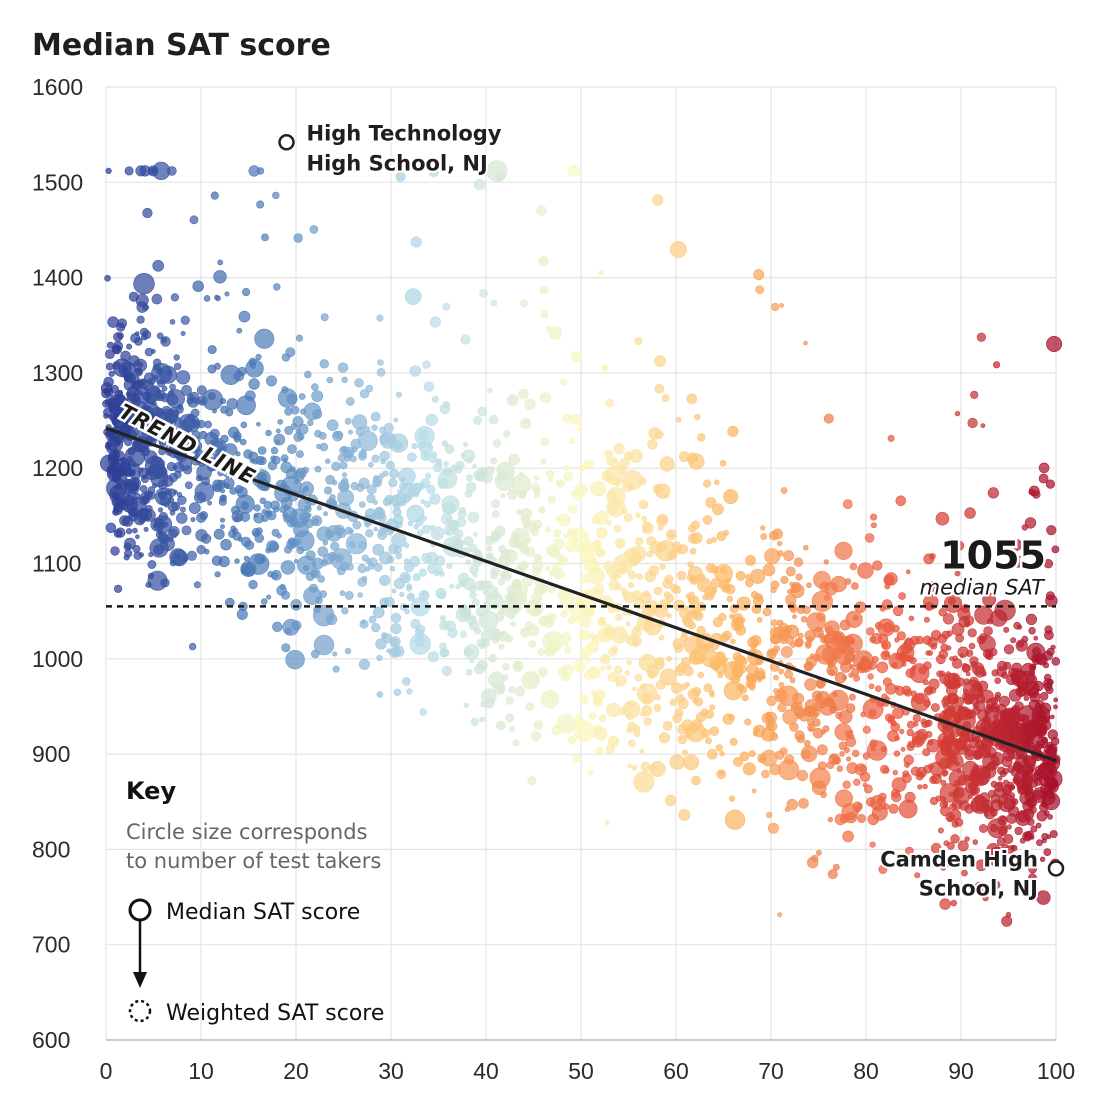 The width and height of the screenshot is (1120, 1120). Describe the element at coordinates (201, 1071) in the screenshot. I see `x-tick-label: 10` at that location.